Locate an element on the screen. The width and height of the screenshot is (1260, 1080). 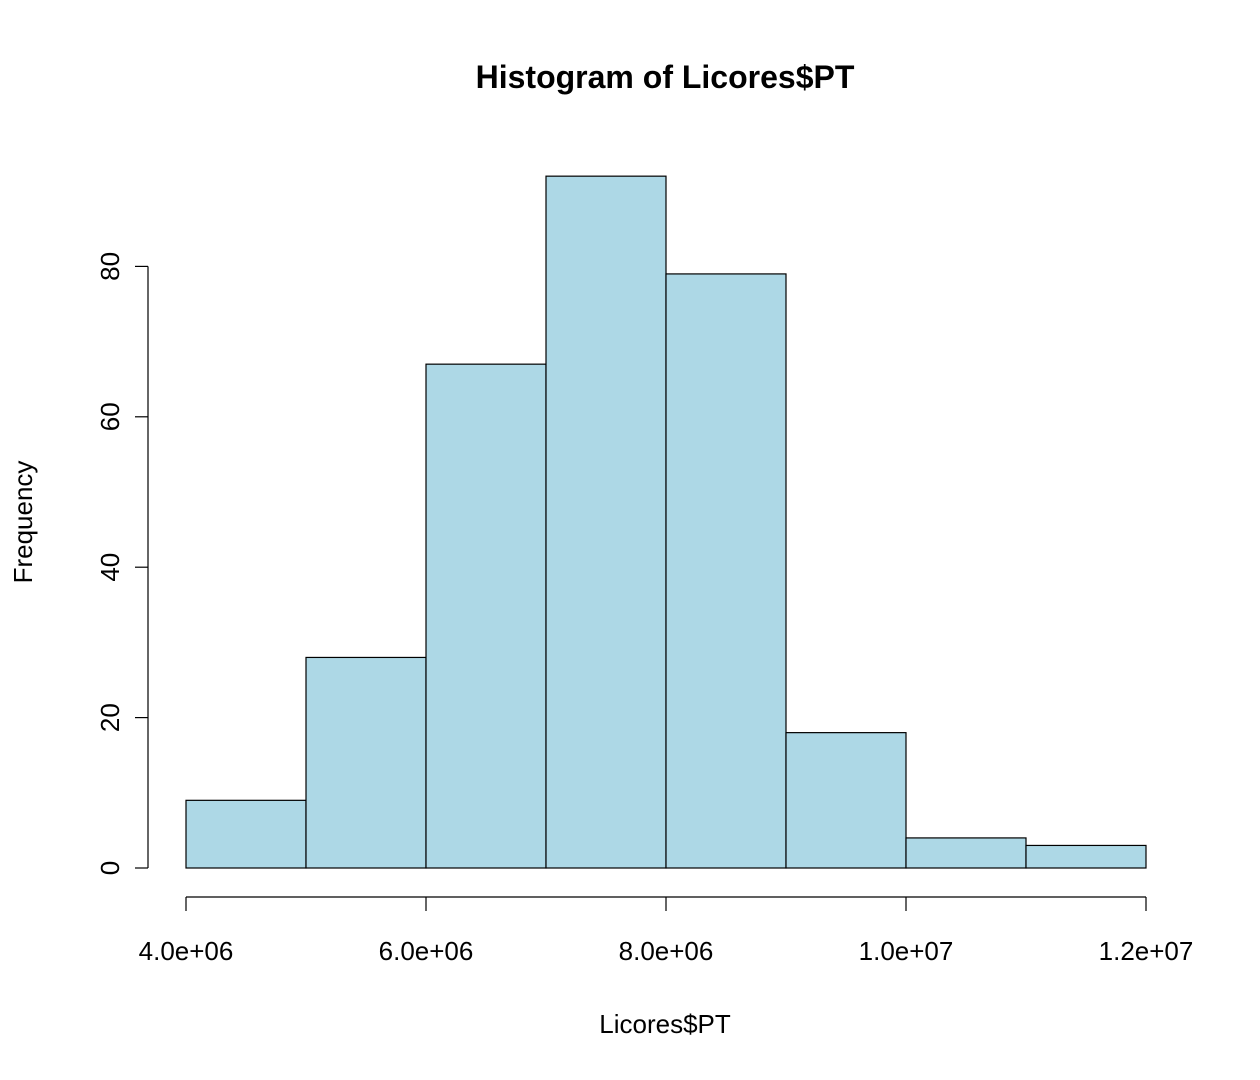
x-tick-label: 1.0e+07 is located at coordinates (906, 951).